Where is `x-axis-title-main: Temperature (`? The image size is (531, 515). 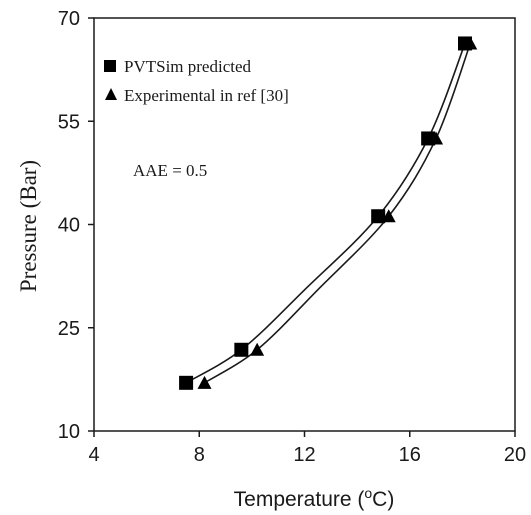 x-axis-title-main: Temperature ( is located at coordinates (299, 499).